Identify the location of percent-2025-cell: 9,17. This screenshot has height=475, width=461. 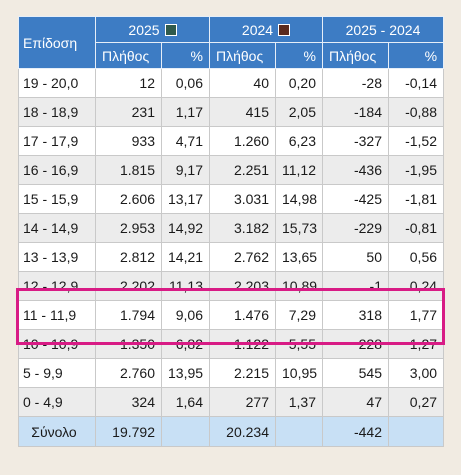
(185, 170).